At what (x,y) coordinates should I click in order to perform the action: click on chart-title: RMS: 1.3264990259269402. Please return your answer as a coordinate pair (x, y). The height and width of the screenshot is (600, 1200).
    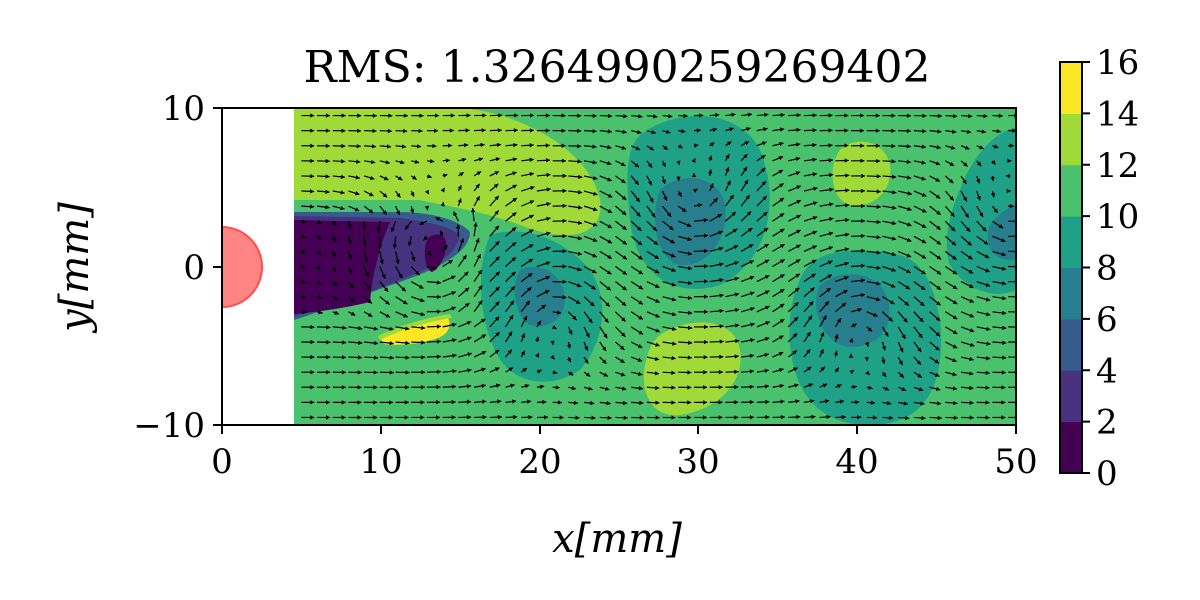
    Looking at the image, I should click on (616, 67).